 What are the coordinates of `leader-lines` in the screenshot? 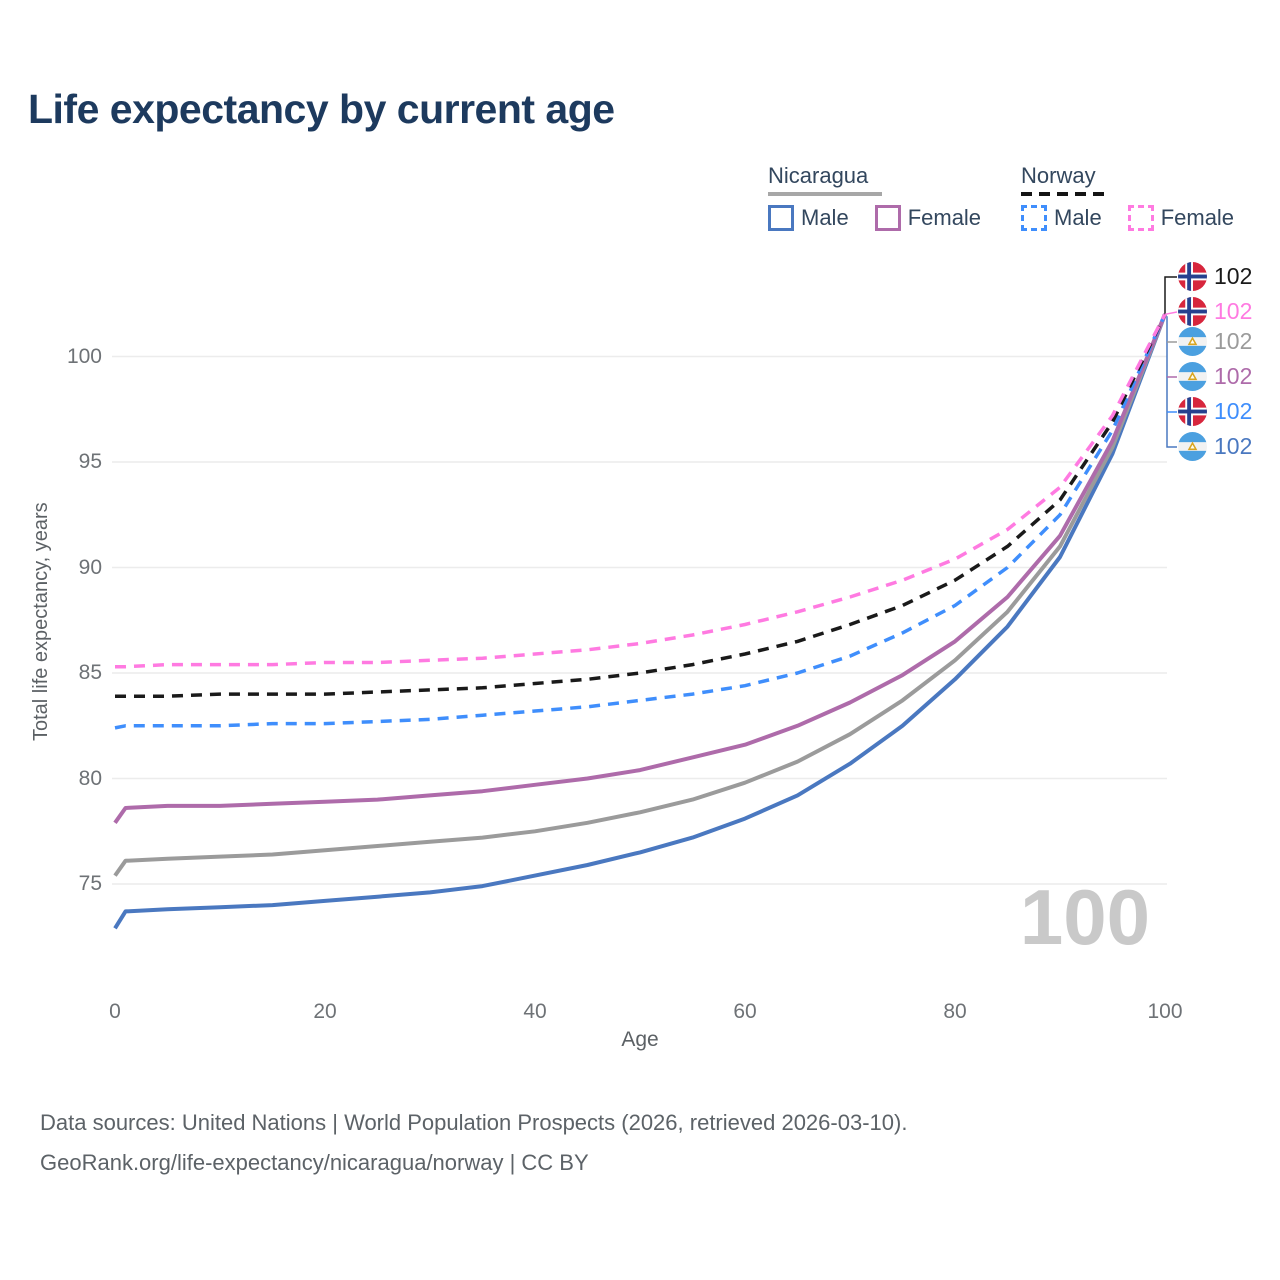 It's located at (1171, 362).